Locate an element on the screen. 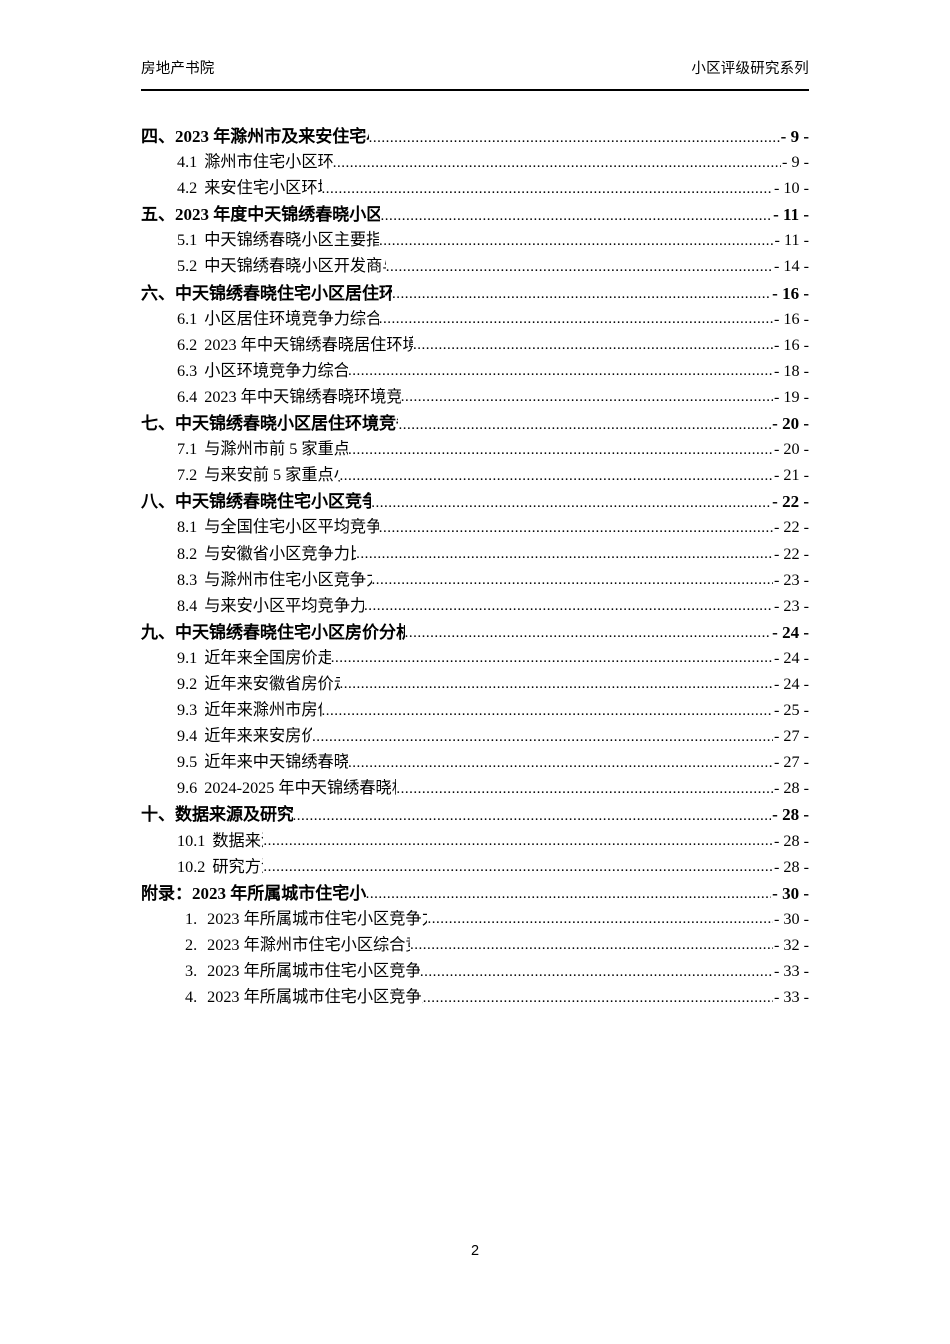 This screenshot has width=950, height=1344. toc-entry-text: 与安徽省小区竞争力比较优劣势 is located at coordinates (280, 553).